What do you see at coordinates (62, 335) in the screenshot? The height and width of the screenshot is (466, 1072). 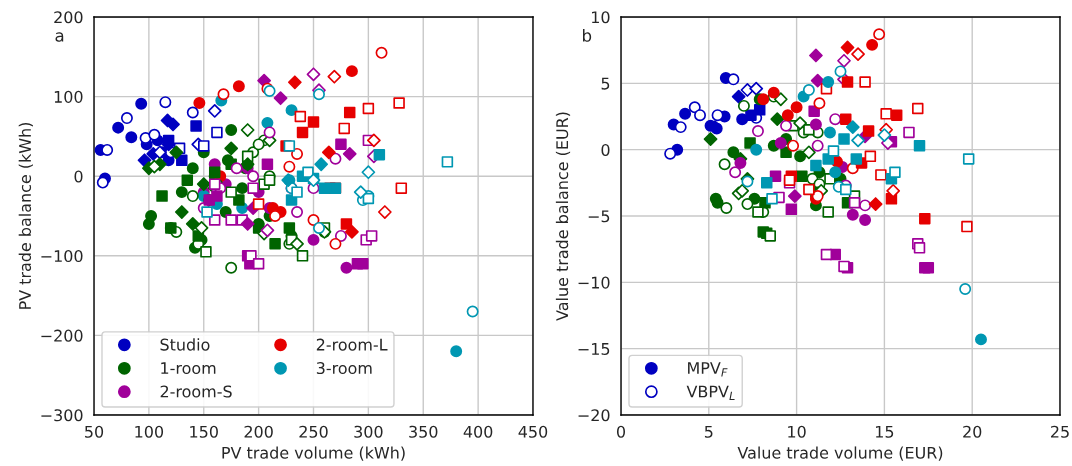 I see `y-tick-label: −200` at bounding box center [62, 335].